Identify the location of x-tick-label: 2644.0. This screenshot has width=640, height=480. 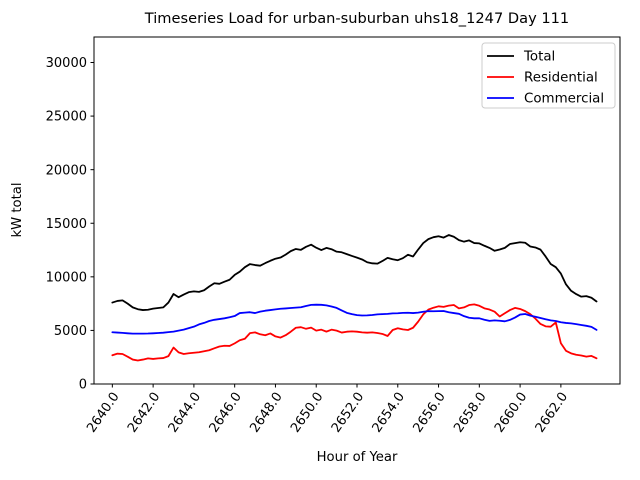
(185, 413).